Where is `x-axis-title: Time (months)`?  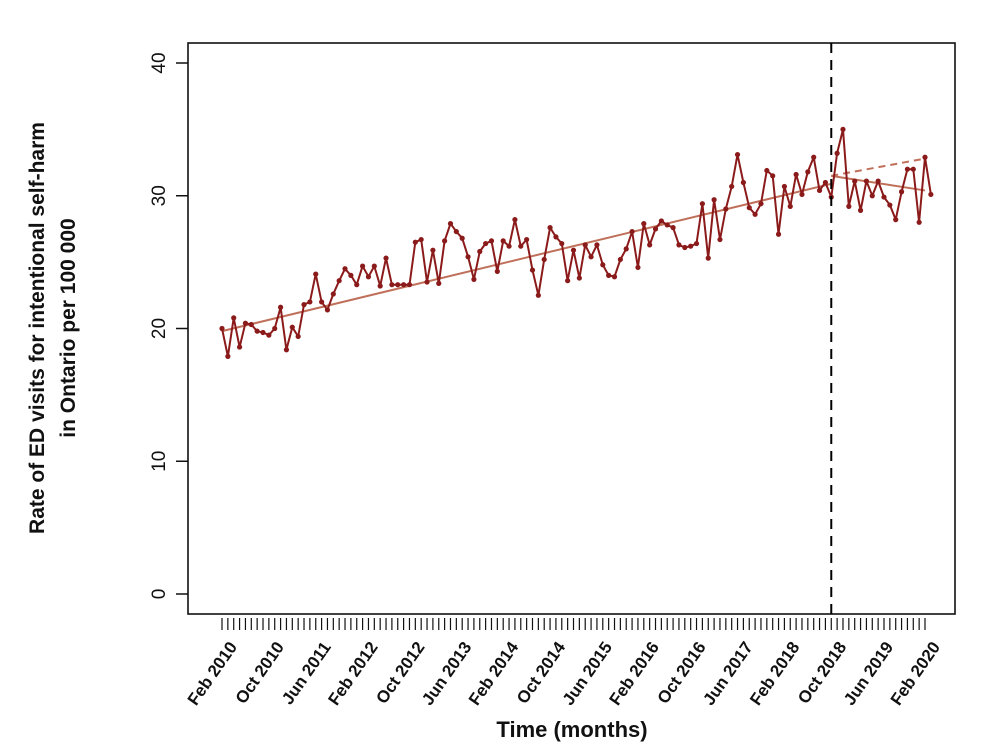 x-axis-title: Time (months) is located at coordinates (571, 729).